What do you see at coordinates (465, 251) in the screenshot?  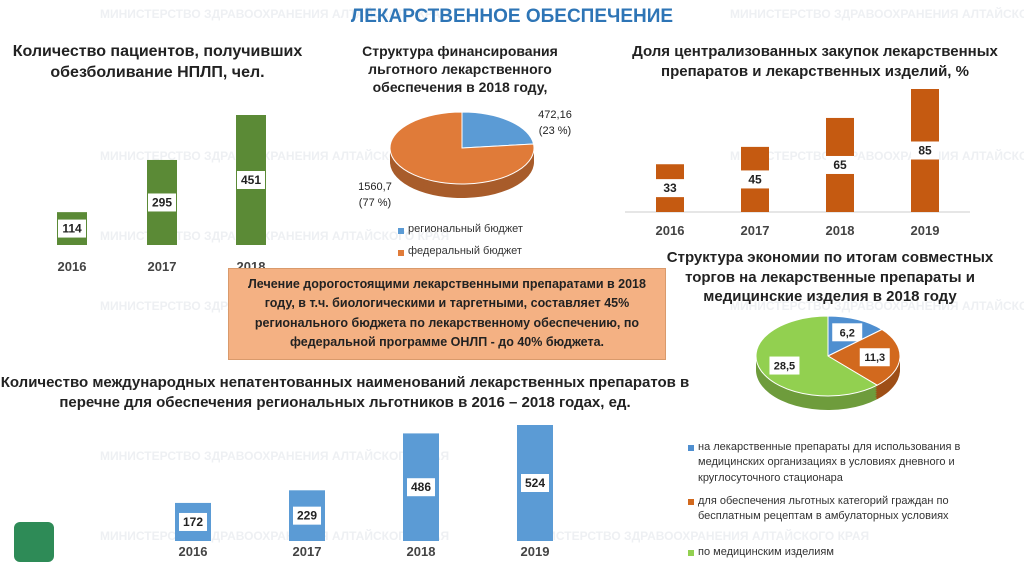 I see `legend-label: федеральный бюджет` at bounding box center [465, 251].